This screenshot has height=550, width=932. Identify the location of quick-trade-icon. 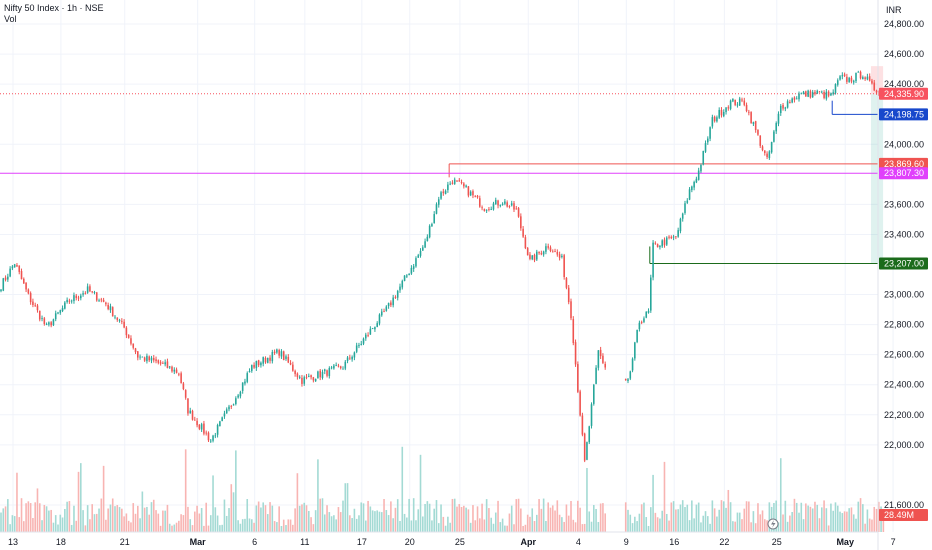
(773, 524).